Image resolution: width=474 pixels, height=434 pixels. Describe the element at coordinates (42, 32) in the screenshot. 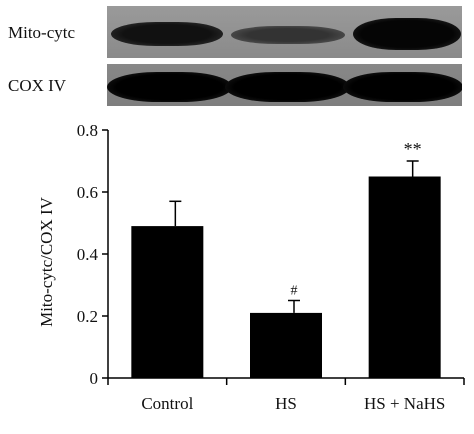

I see `blot-label-mito-cytc: Mito-cytc` at that location.